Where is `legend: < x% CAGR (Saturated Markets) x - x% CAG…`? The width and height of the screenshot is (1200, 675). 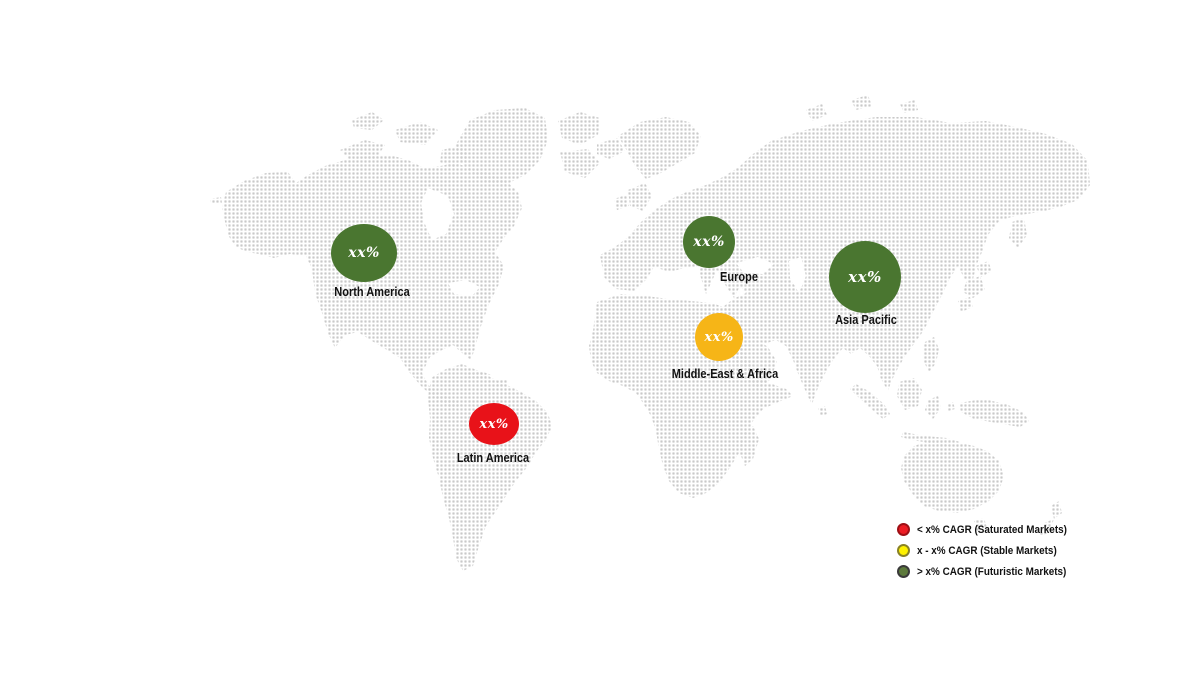 legend: < x% CAGR (Saturated Markets) x - x% CAG… is located at coordinates (990, 554).